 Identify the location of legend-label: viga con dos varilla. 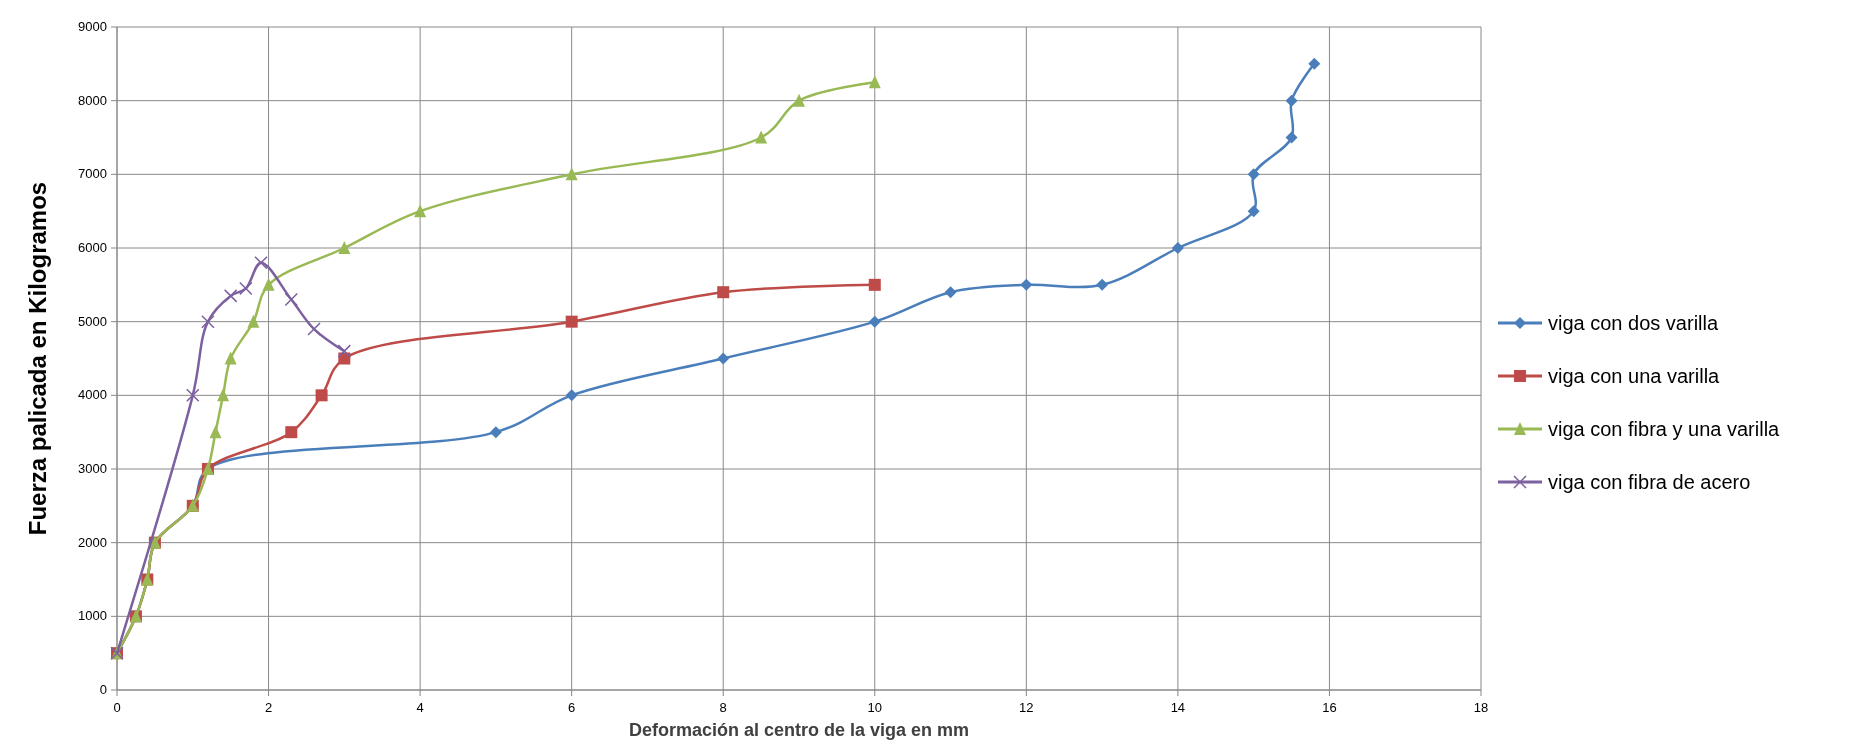
(1633, 323).